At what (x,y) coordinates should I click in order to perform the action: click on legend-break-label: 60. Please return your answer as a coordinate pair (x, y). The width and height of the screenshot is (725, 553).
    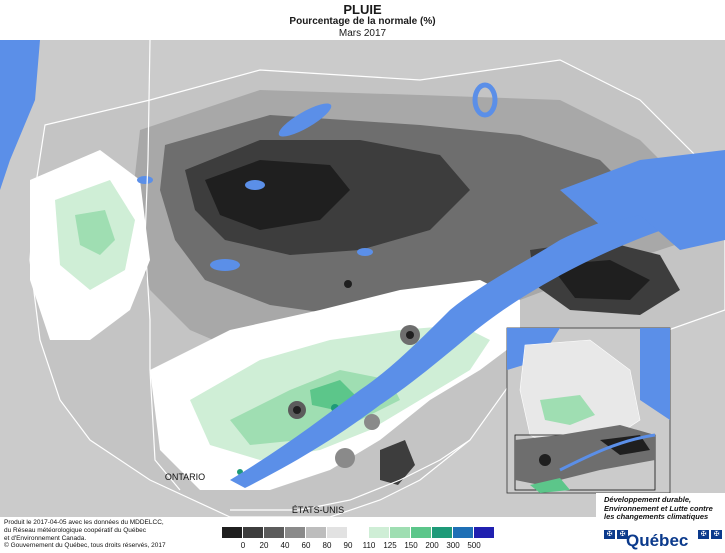
    Looking at the image, I should click on (306, 545).